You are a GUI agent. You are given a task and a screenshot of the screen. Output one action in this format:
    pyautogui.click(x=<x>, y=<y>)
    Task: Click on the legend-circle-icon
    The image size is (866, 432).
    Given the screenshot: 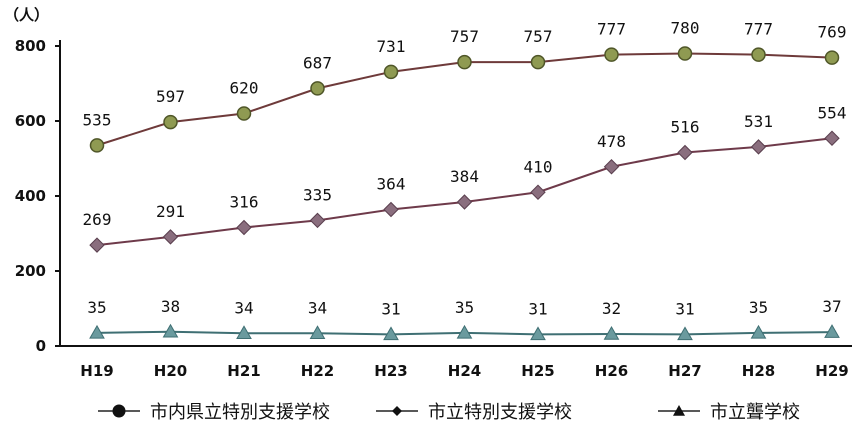 What is the action you would take?
    pyautogui.click(x=119, y=411)
    